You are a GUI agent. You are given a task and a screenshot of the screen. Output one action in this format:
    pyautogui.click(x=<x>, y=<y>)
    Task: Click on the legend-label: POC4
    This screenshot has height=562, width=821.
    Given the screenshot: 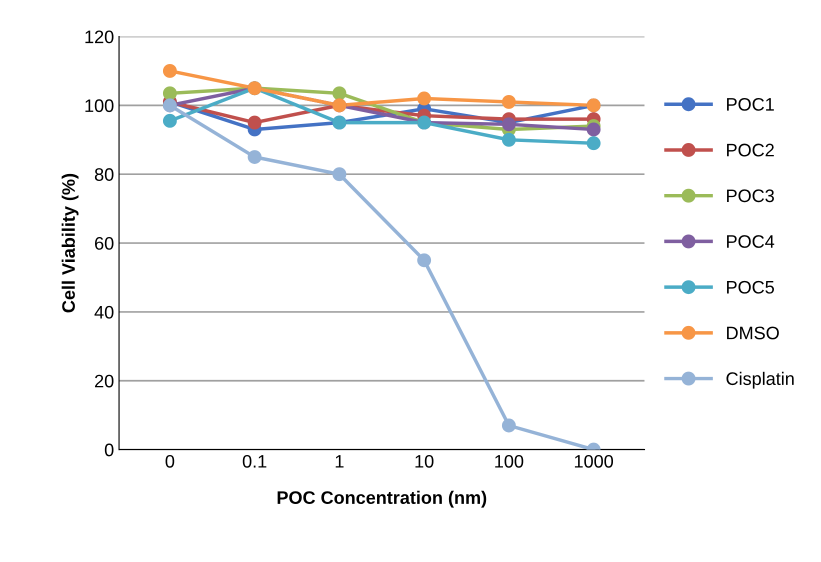 What is the action you would take?
    pyautogui.click(x=750, y=241)
    